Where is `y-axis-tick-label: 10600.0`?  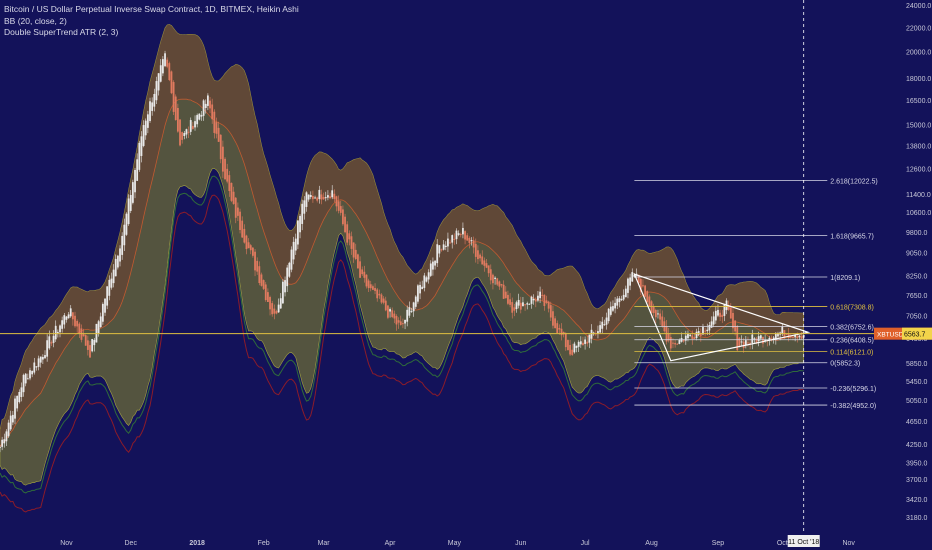
y-axis-tick-label: 10600.0 is located at coordinates (918, 213).